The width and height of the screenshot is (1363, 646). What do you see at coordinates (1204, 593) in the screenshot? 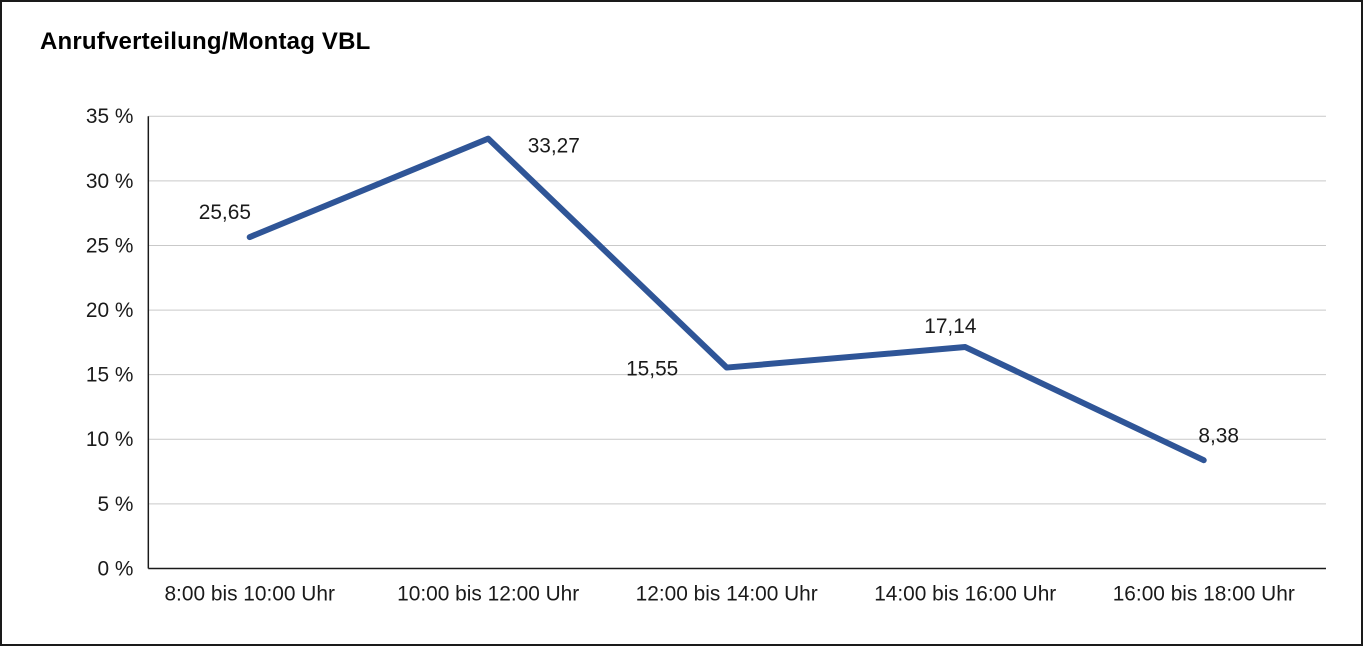
I see `x-tick-label: 16:00 bis 18:00 Uhr` at bounding box center [1204, 593].